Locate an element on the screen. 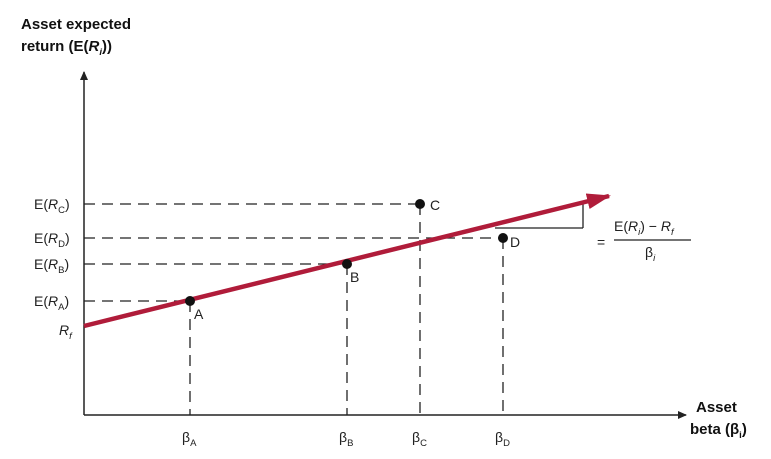  y-axis-title-line2: return (E(Ri)) is located at coordinates (66, 48).